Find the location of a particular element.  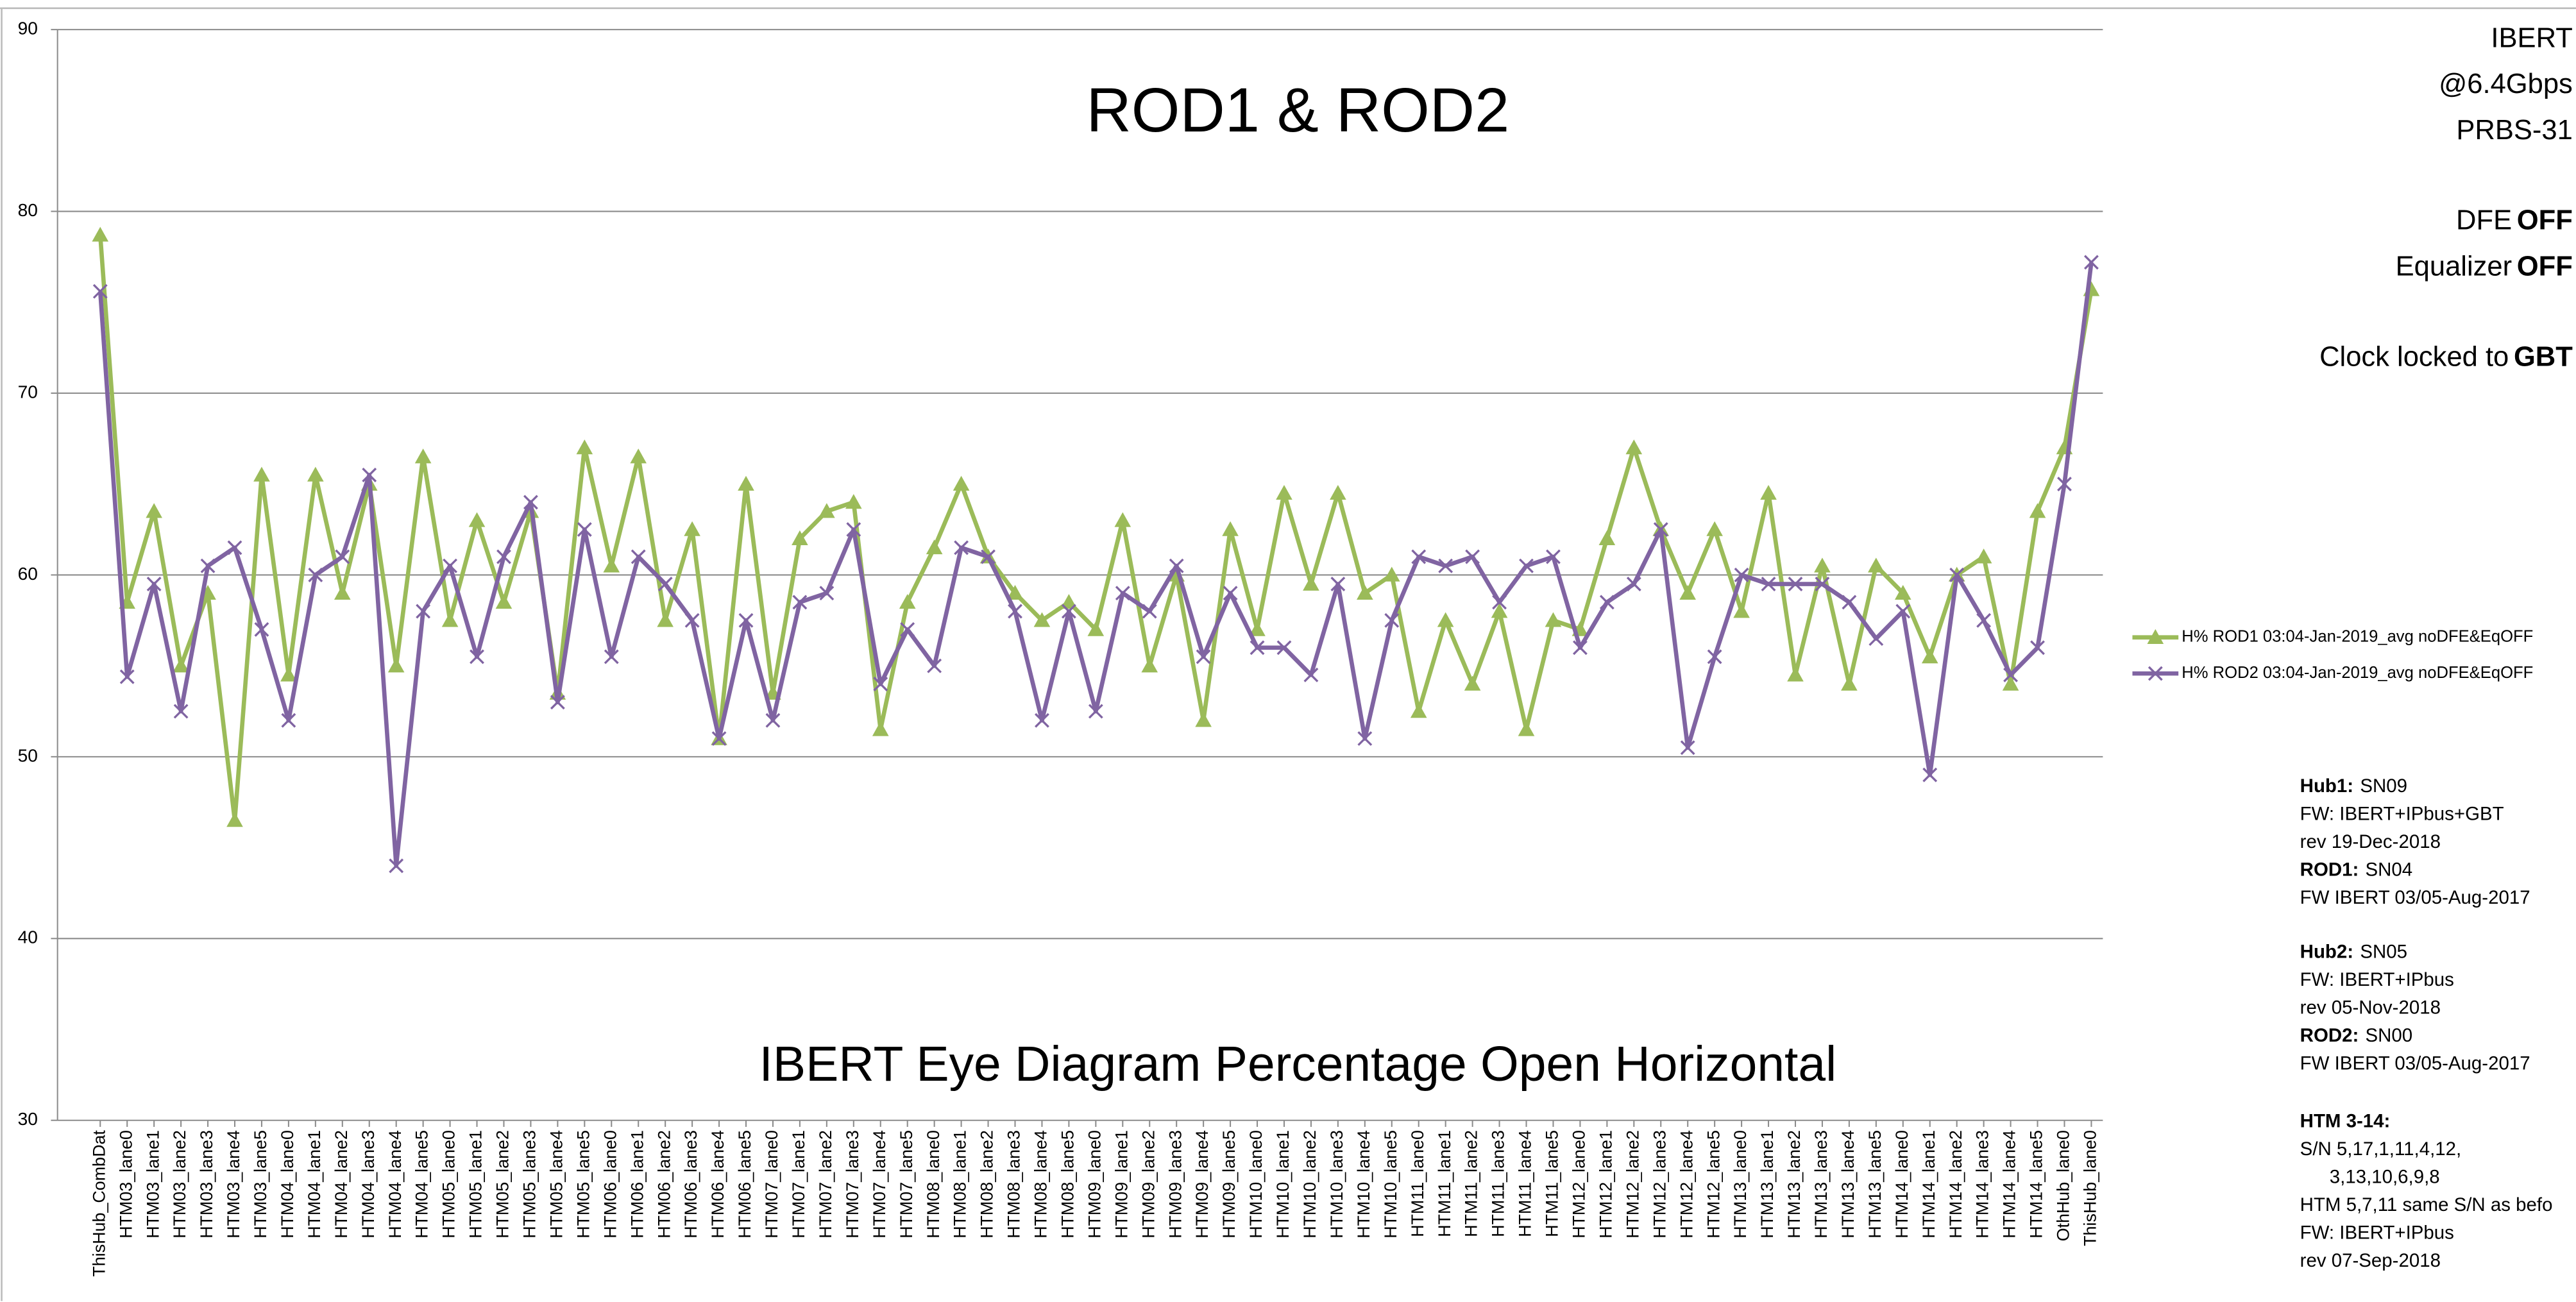

x-tick-label: HTM14_lane0 is located at coordinates (1901, 1184).